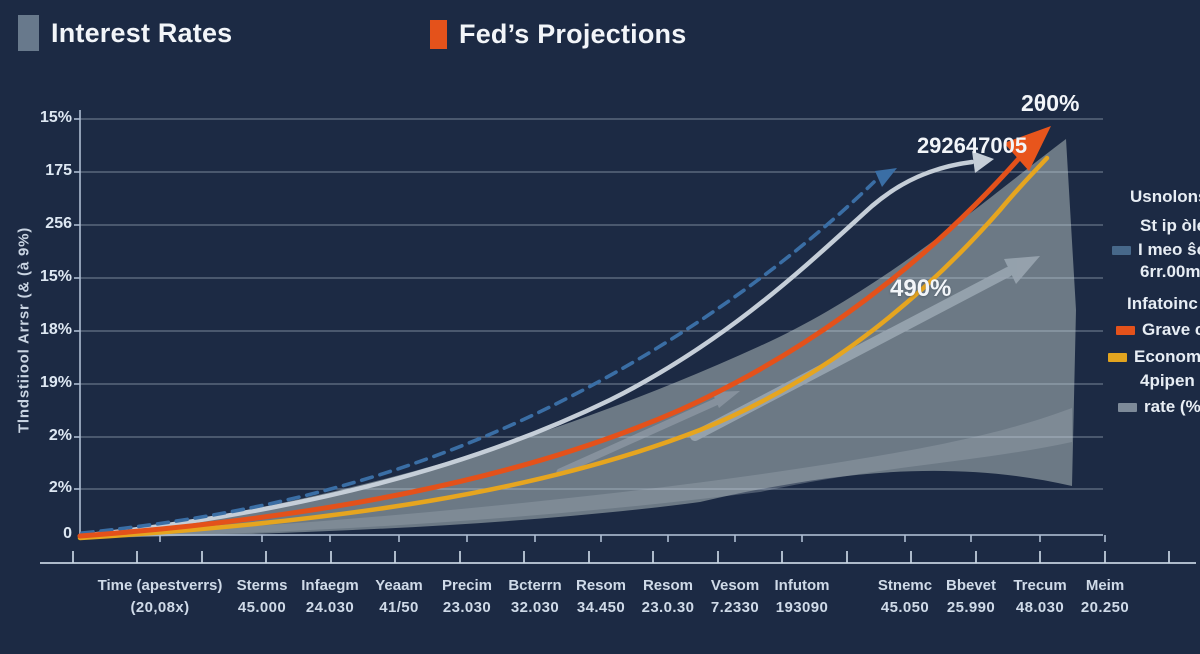 The height and width of the screenshot is (654, 1200). What do you see at coordinates (802, 596) in the screenshot?
I see `x-label: Infutom 193090` at bounding box center [802, 596].